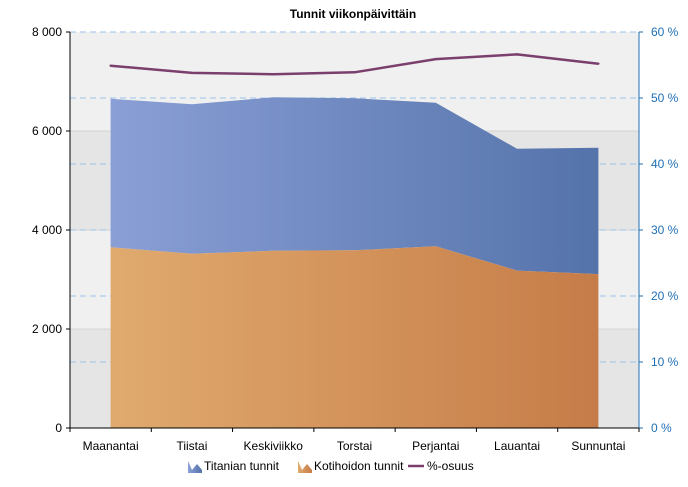  I want to click on right-tick-label: 10 %, so click(665, 362).